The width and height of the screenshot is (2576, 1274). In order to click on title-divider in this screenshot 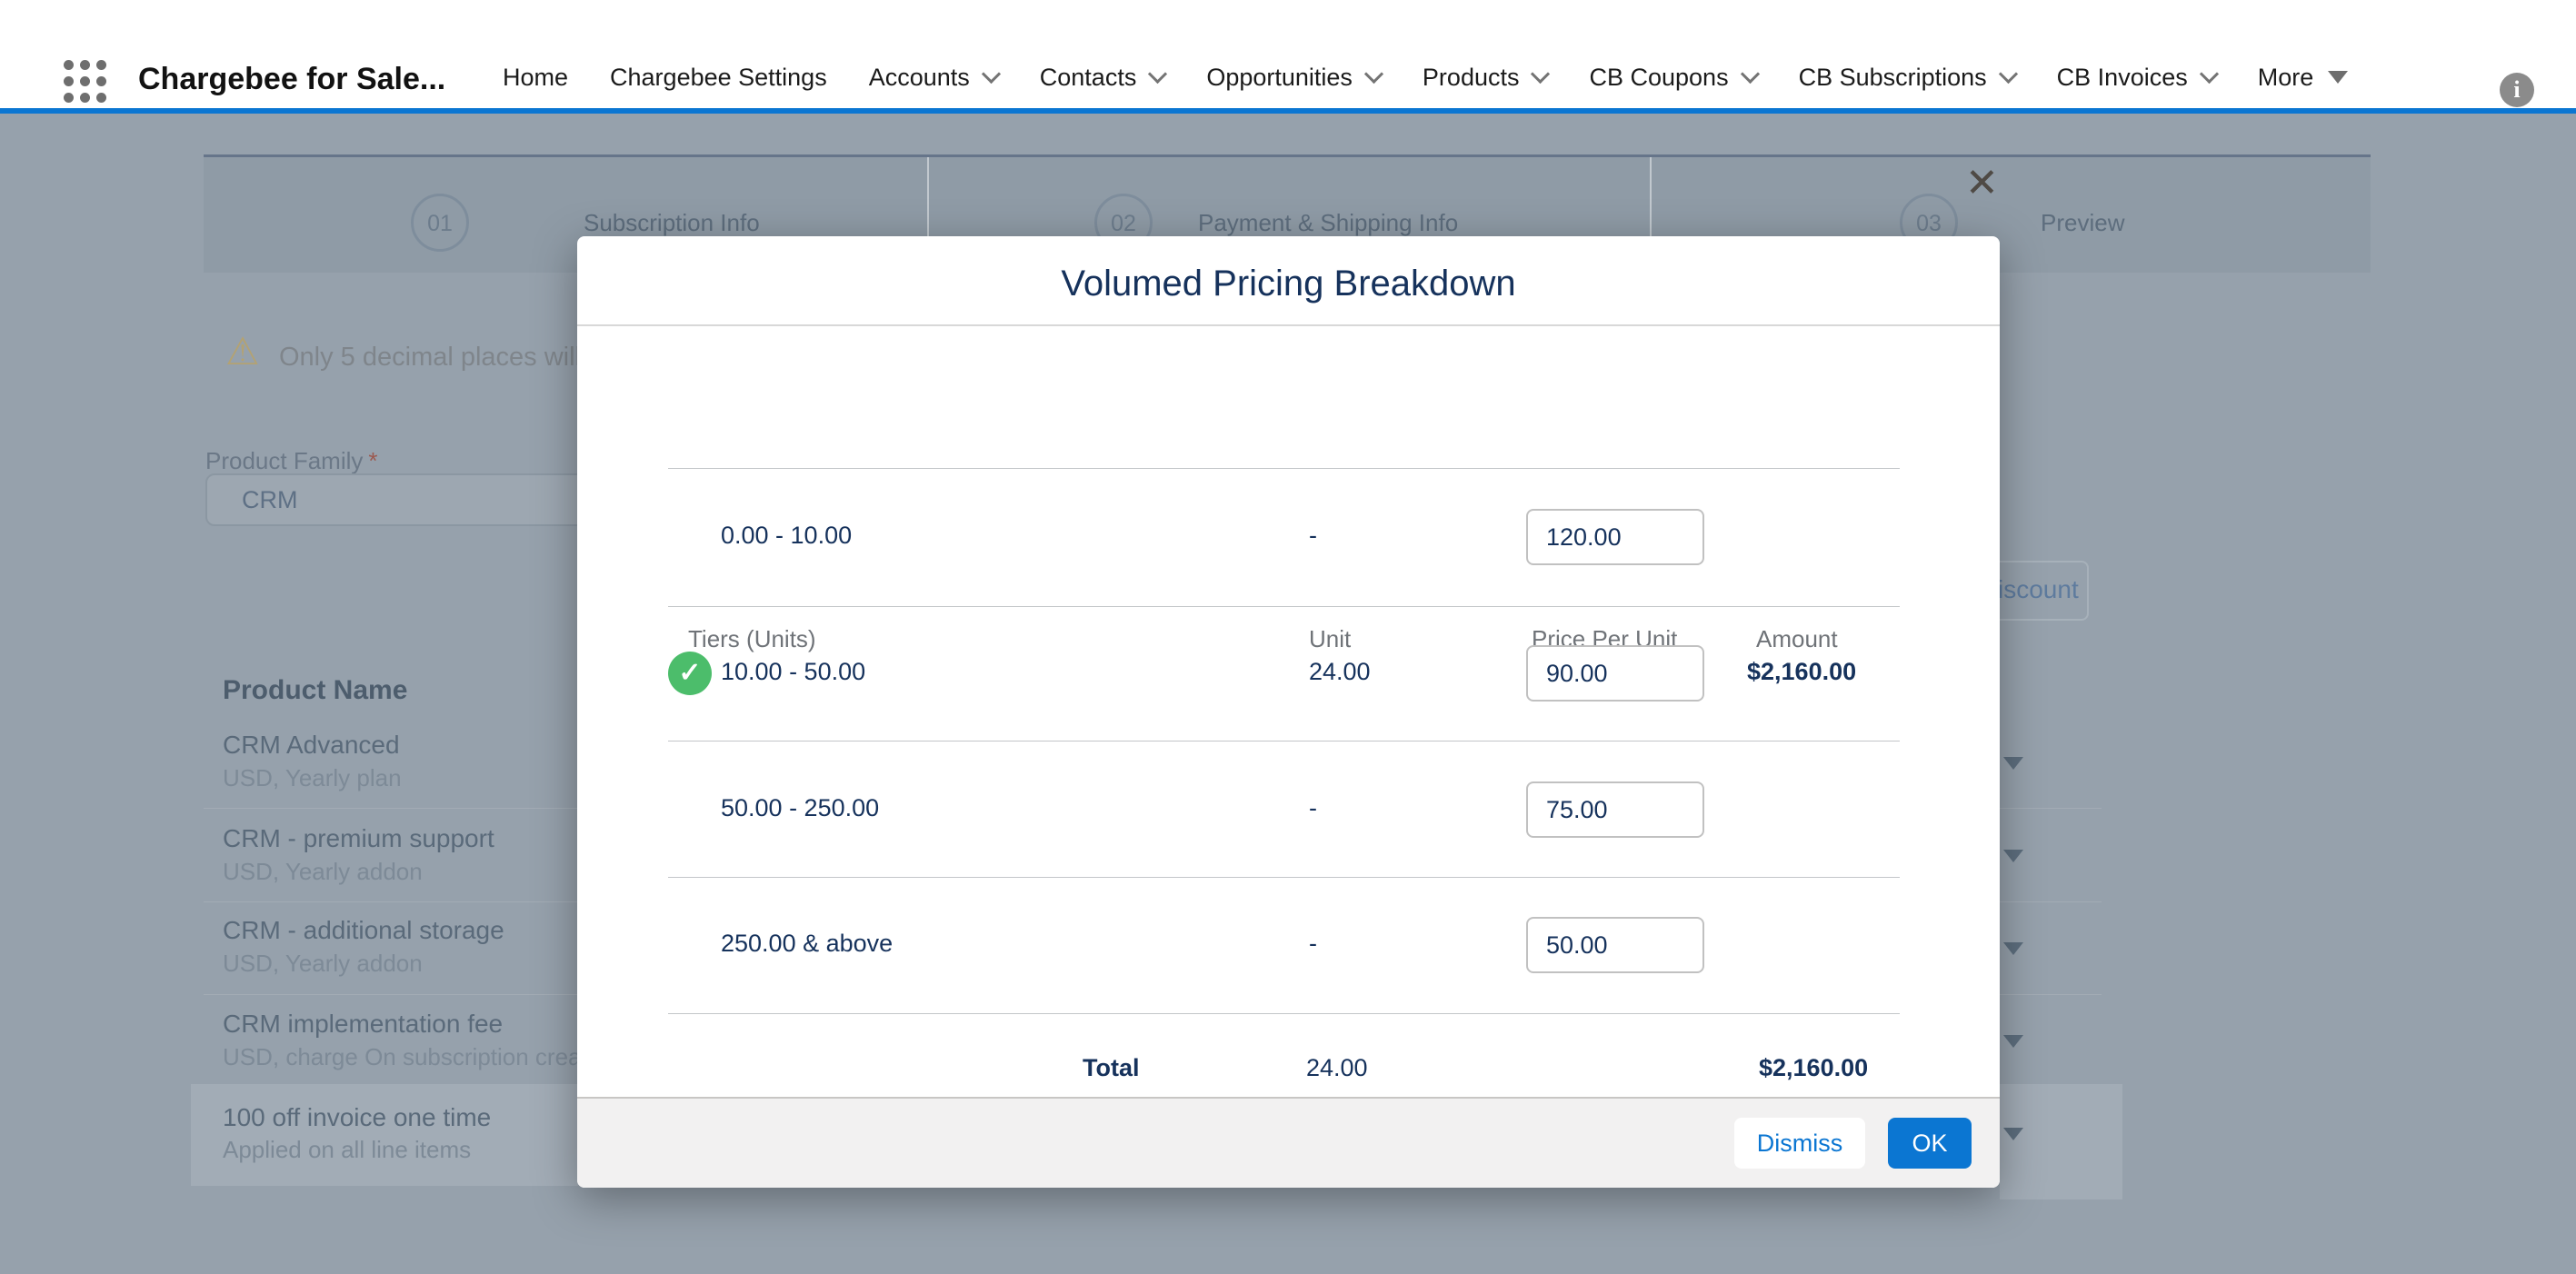, I will do `click(1288, 325)`.